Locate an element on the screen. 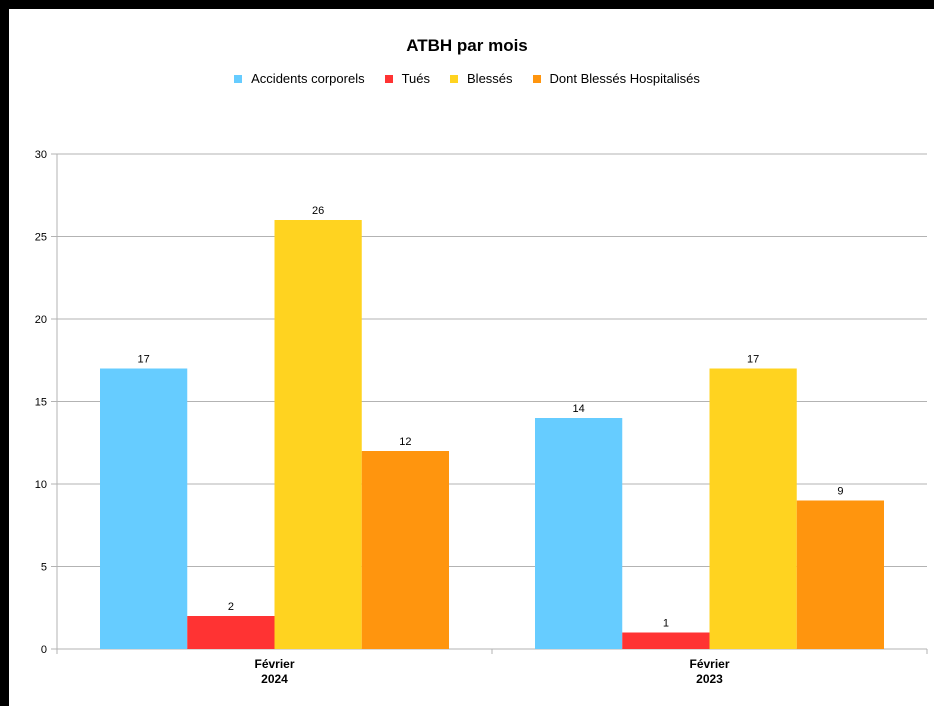 The width and height of the screenshot is (934, 706). y-tick-label: 10 is located at coordinates (41, 485).